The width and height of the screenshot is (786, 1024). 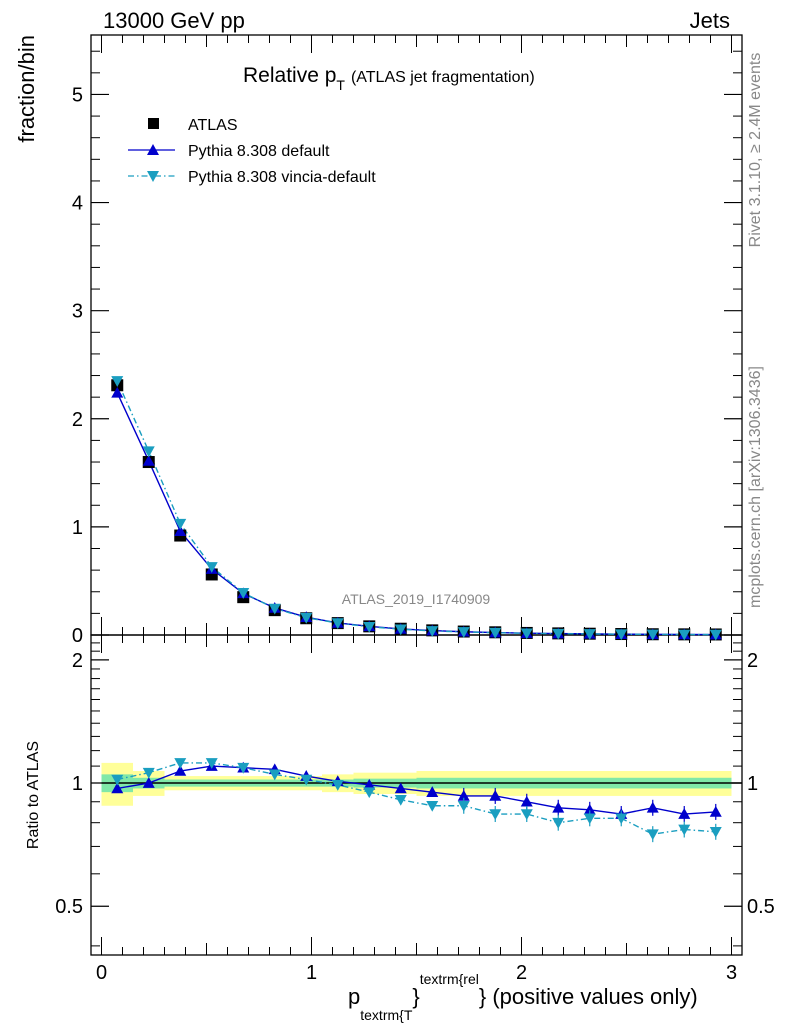 What do you see at coordinates (33, 795) in the screenshot?
I see `ratio-ylabel: Ratio to ATLAS` at bounding box center [33, 795].